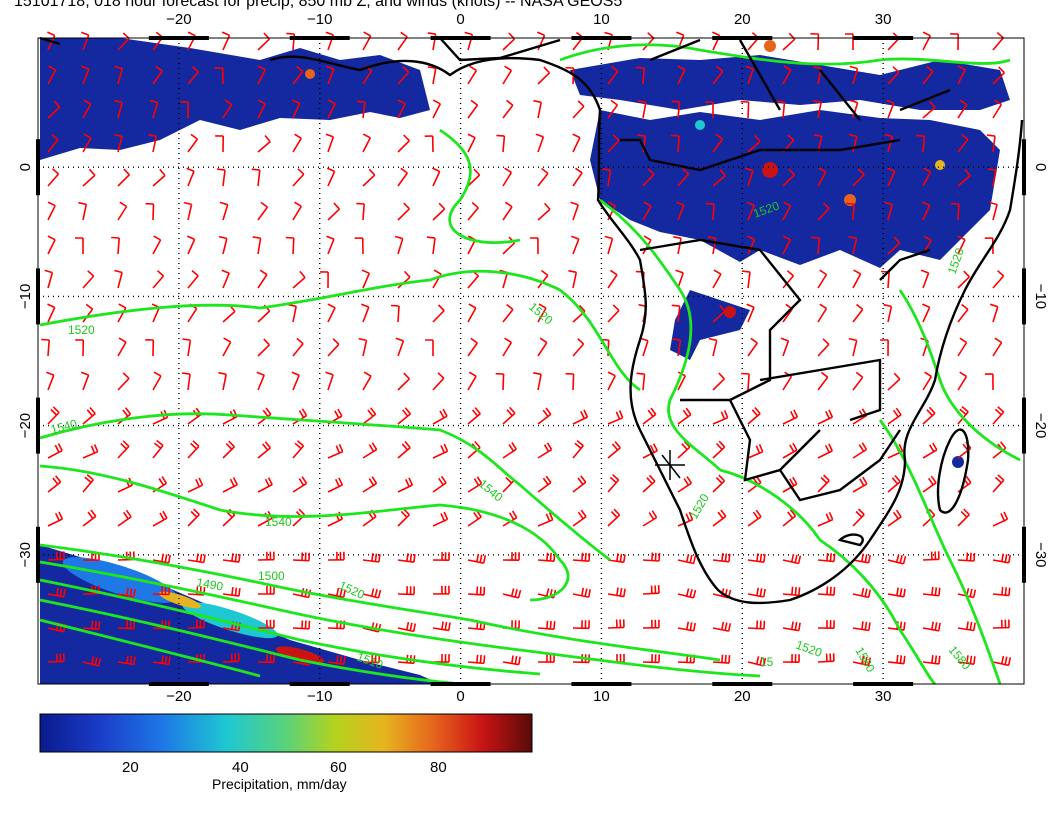  I want to click on lon-tick-label-bottom: 10, so click(601, 696).